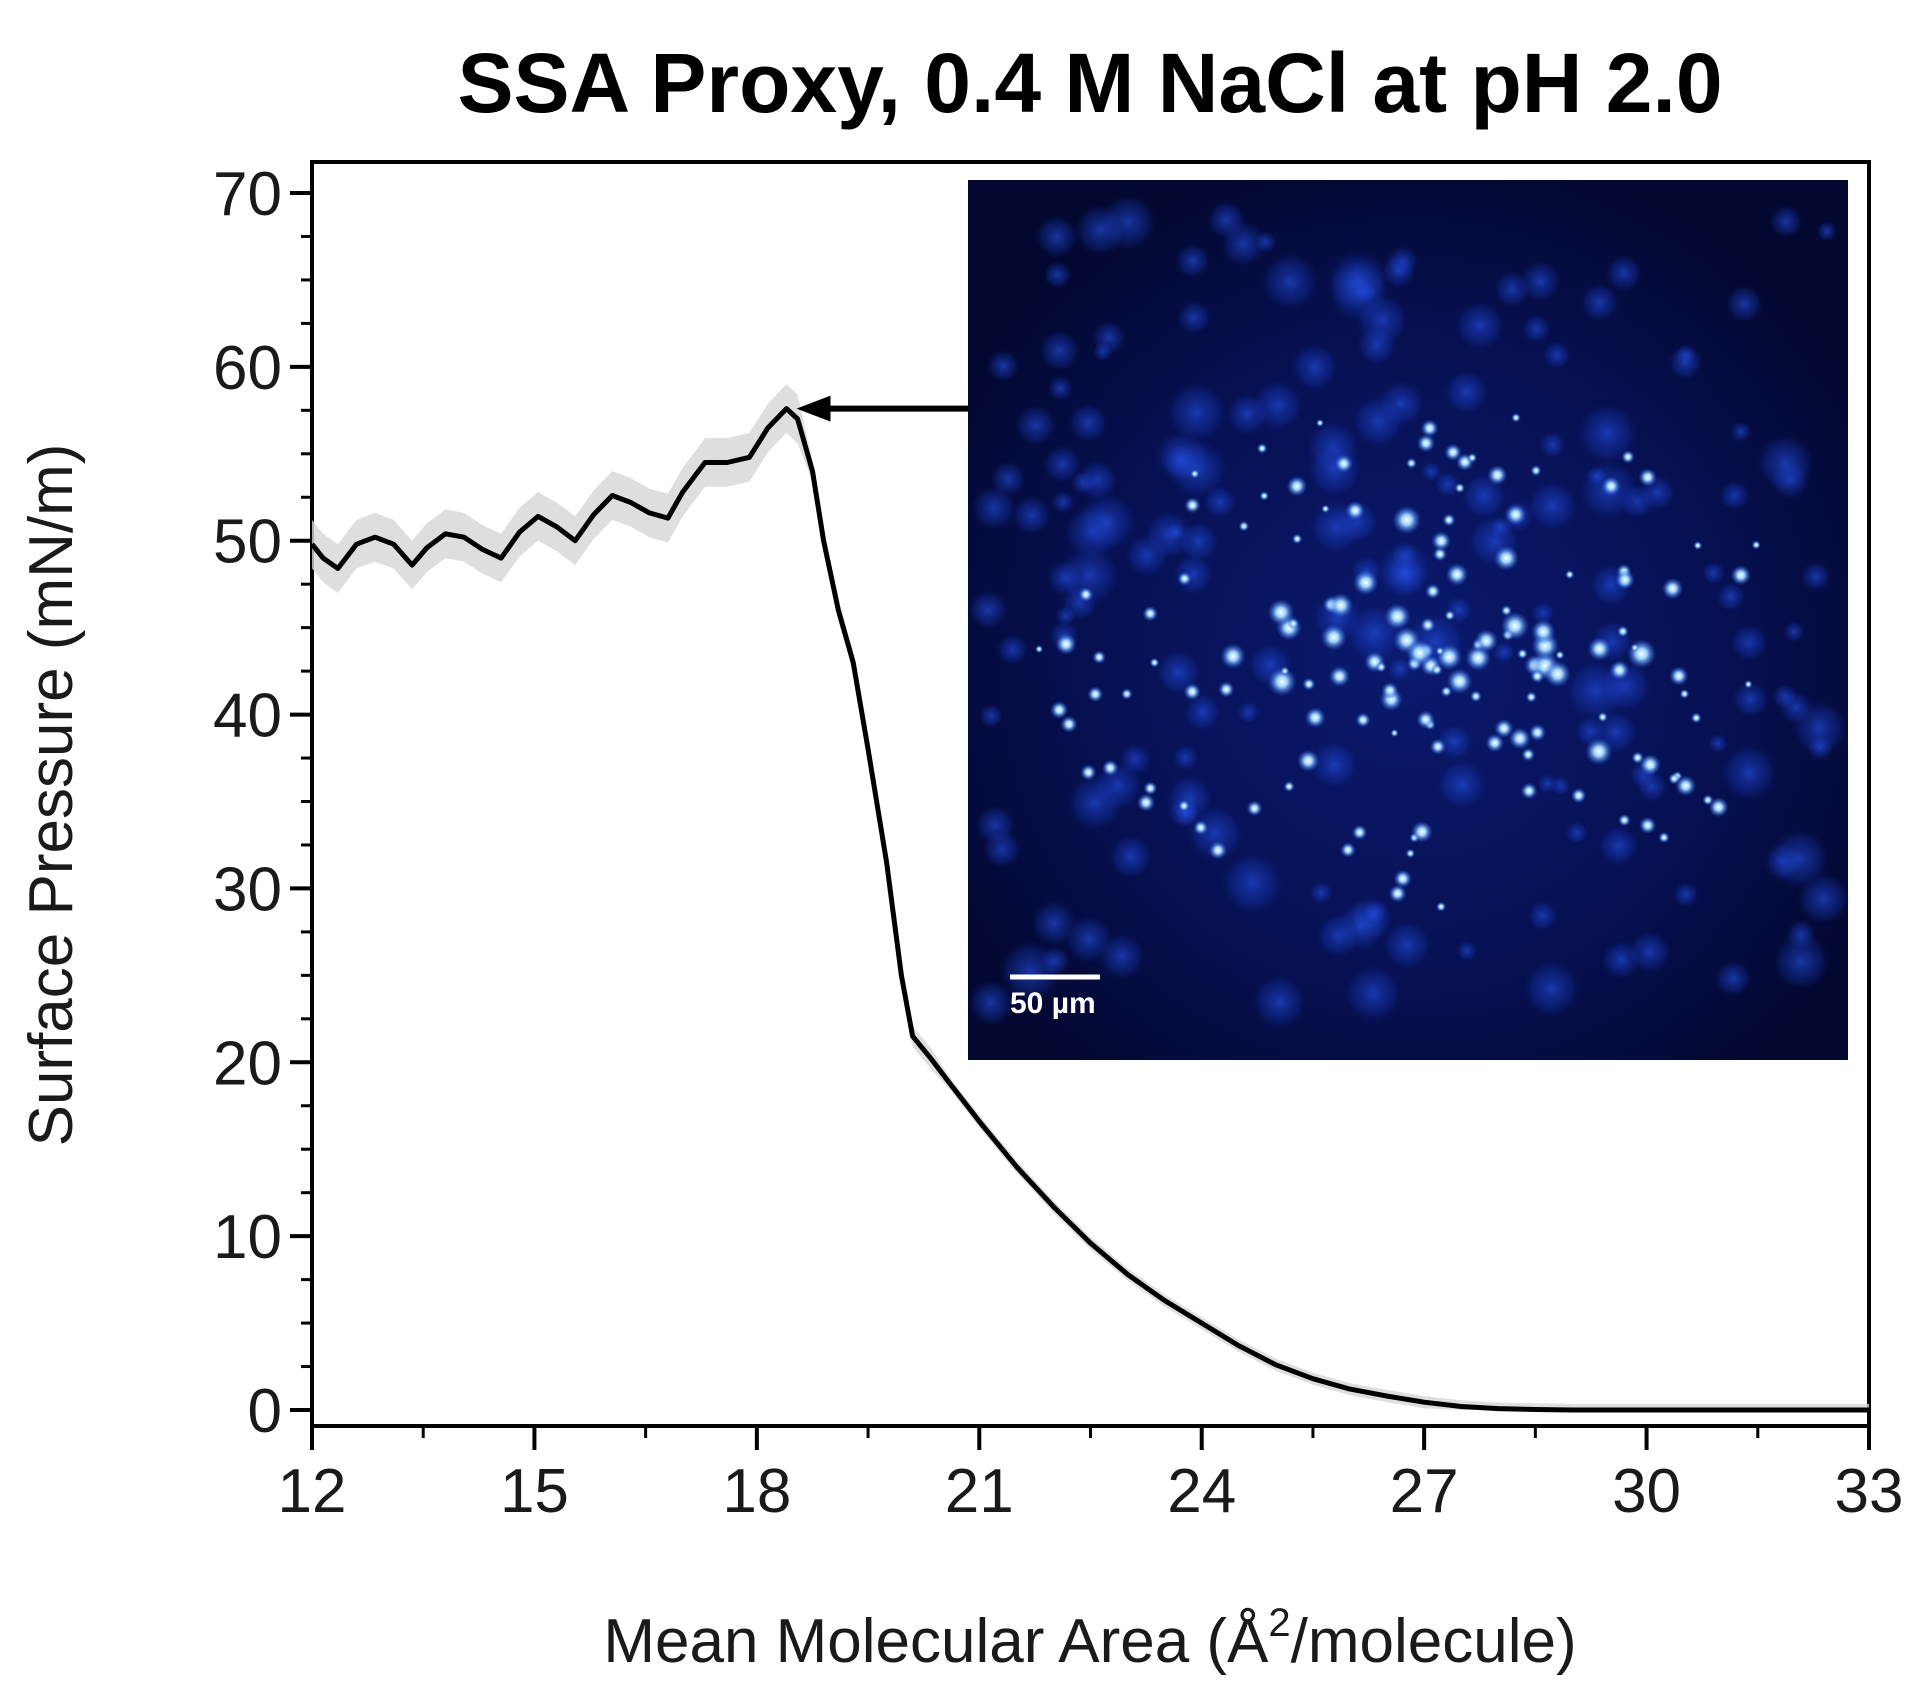 Image resolution: width=1928 pixels, height=1703 pixels. I want to click on y-tick-label: 20, so click(247, 1063).